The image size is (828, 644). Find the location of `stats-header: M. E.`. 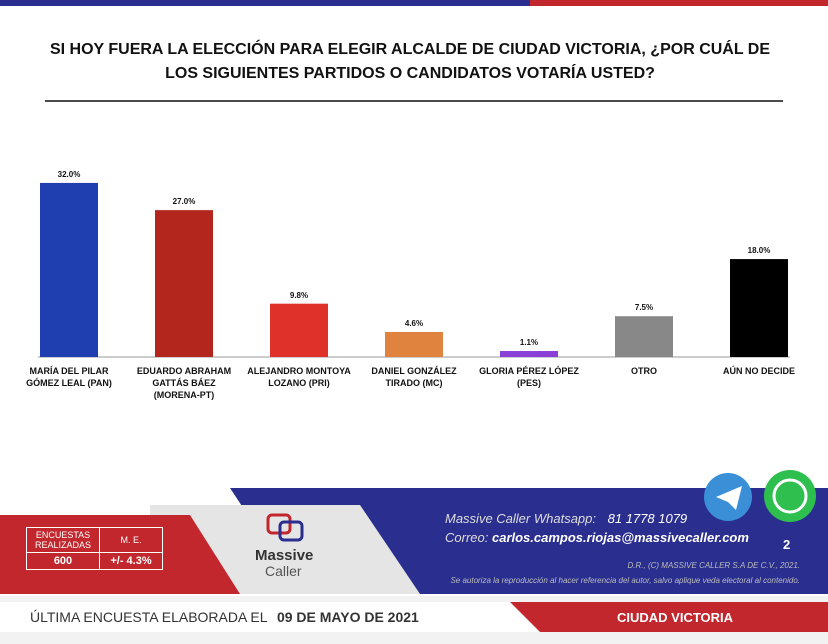

stats-header: M. E. is located at coordinates (131, 540).